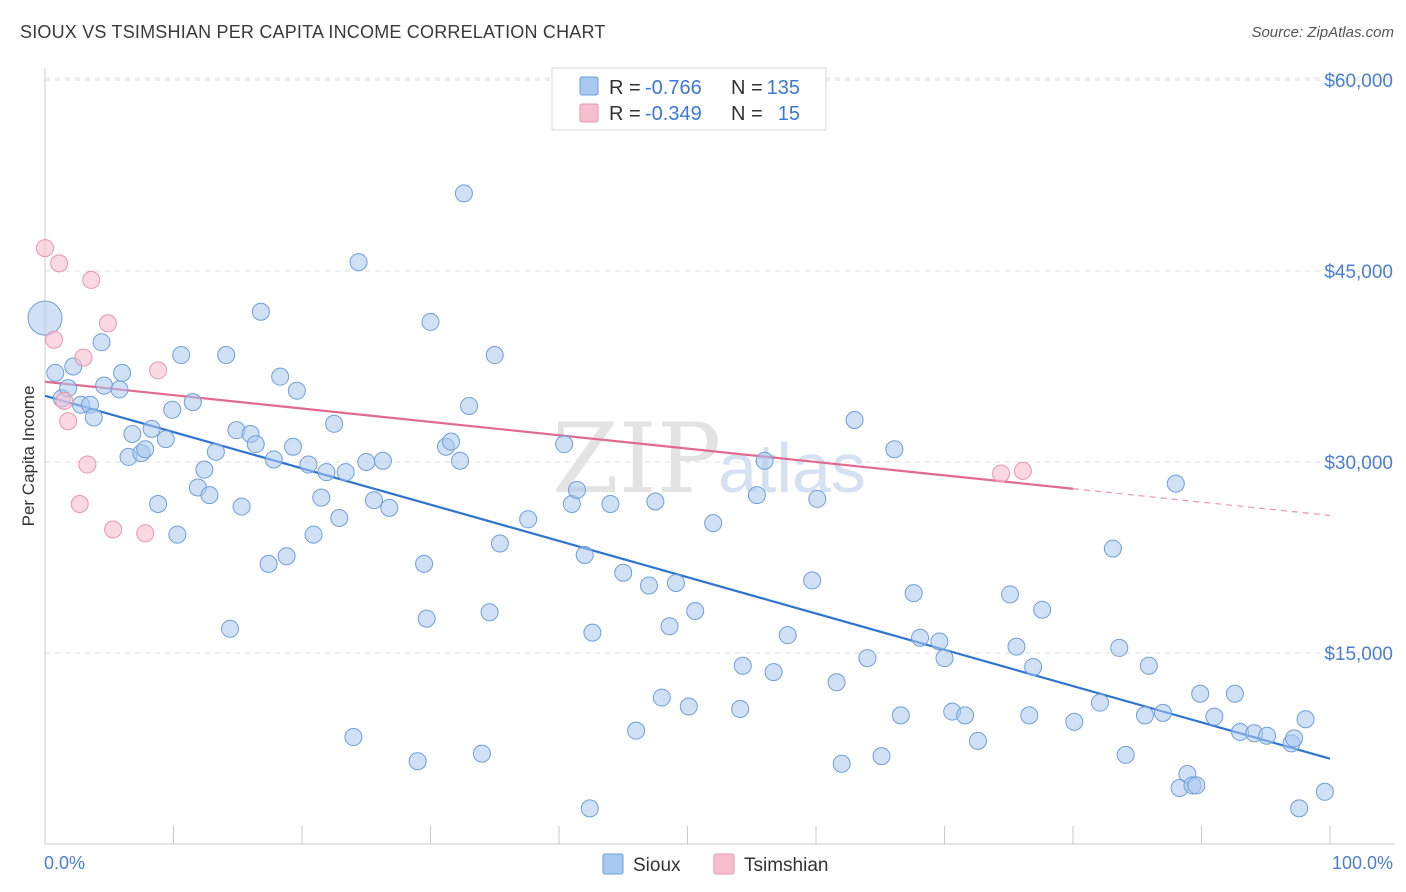 This screenshot has width=1406, height=892. I want to click on tsimshian-r-label: R =, so click(625, 114).